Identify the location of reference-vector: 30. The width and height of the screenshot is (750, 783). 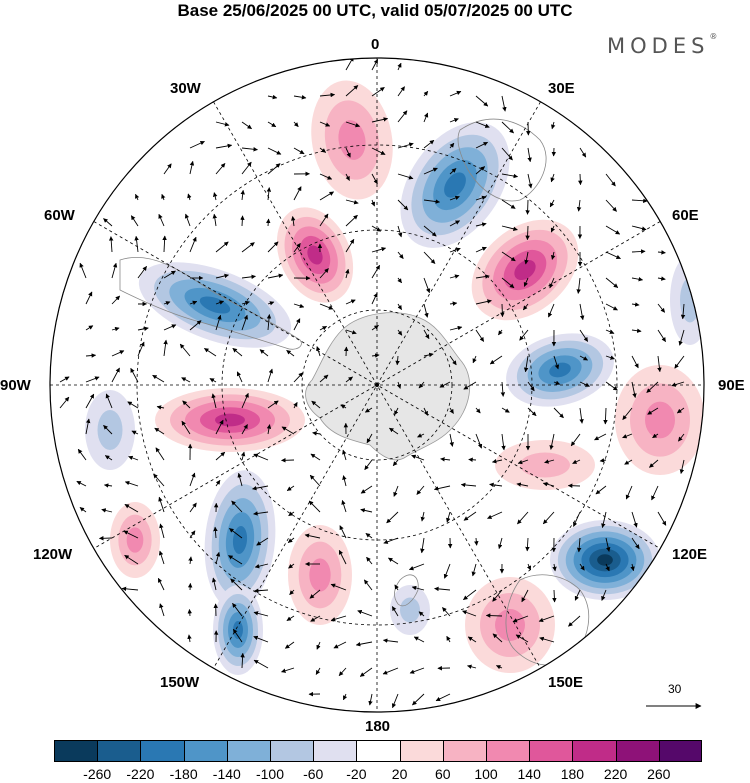
(675, 697).